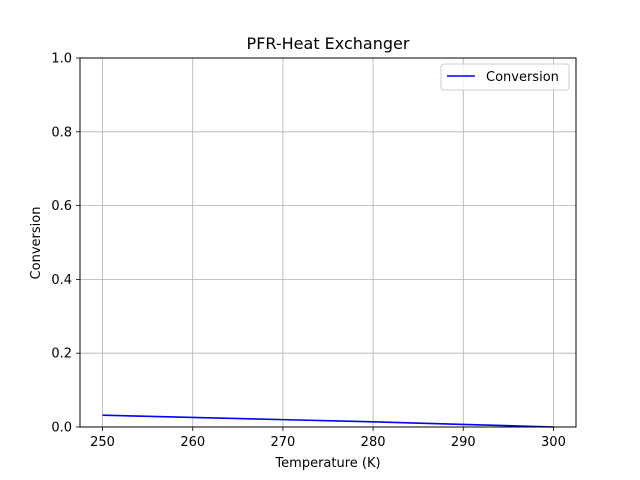 The image size is (640, 480). I want to click on y-tick-label: 0.4, so click(61, 280).